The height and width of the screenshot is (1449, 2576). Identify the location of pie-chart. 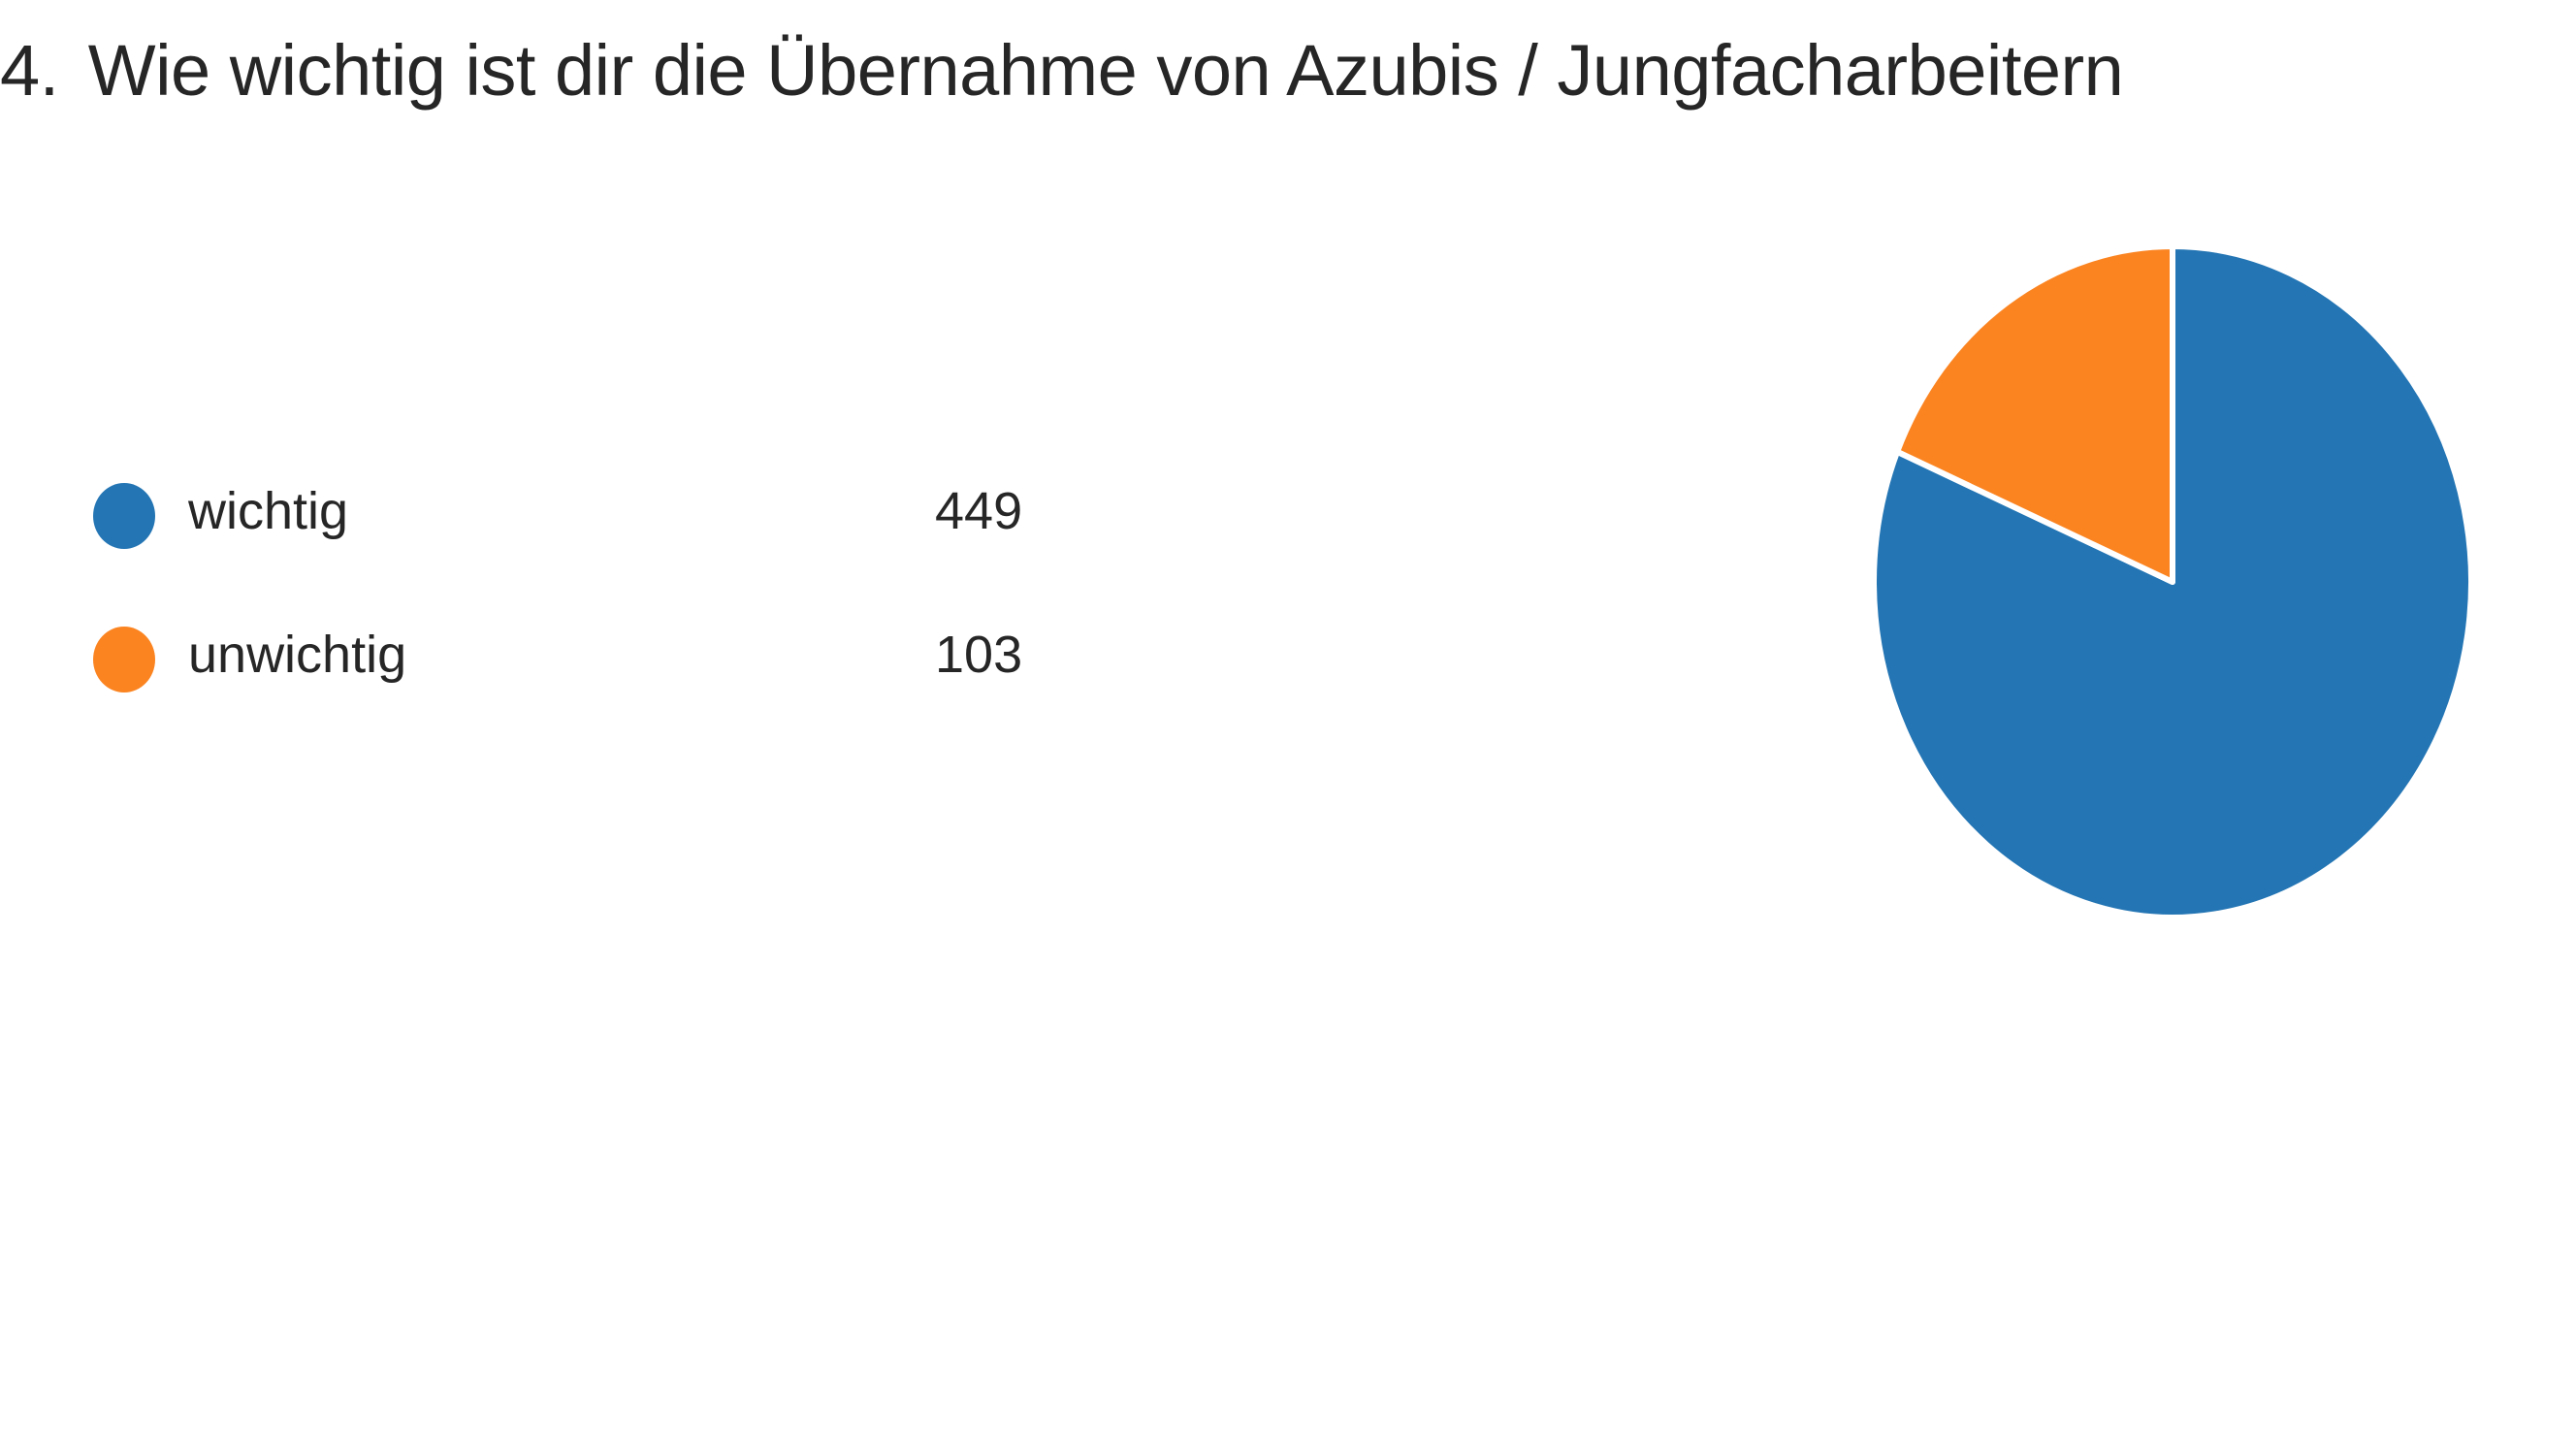
(2172, 581).